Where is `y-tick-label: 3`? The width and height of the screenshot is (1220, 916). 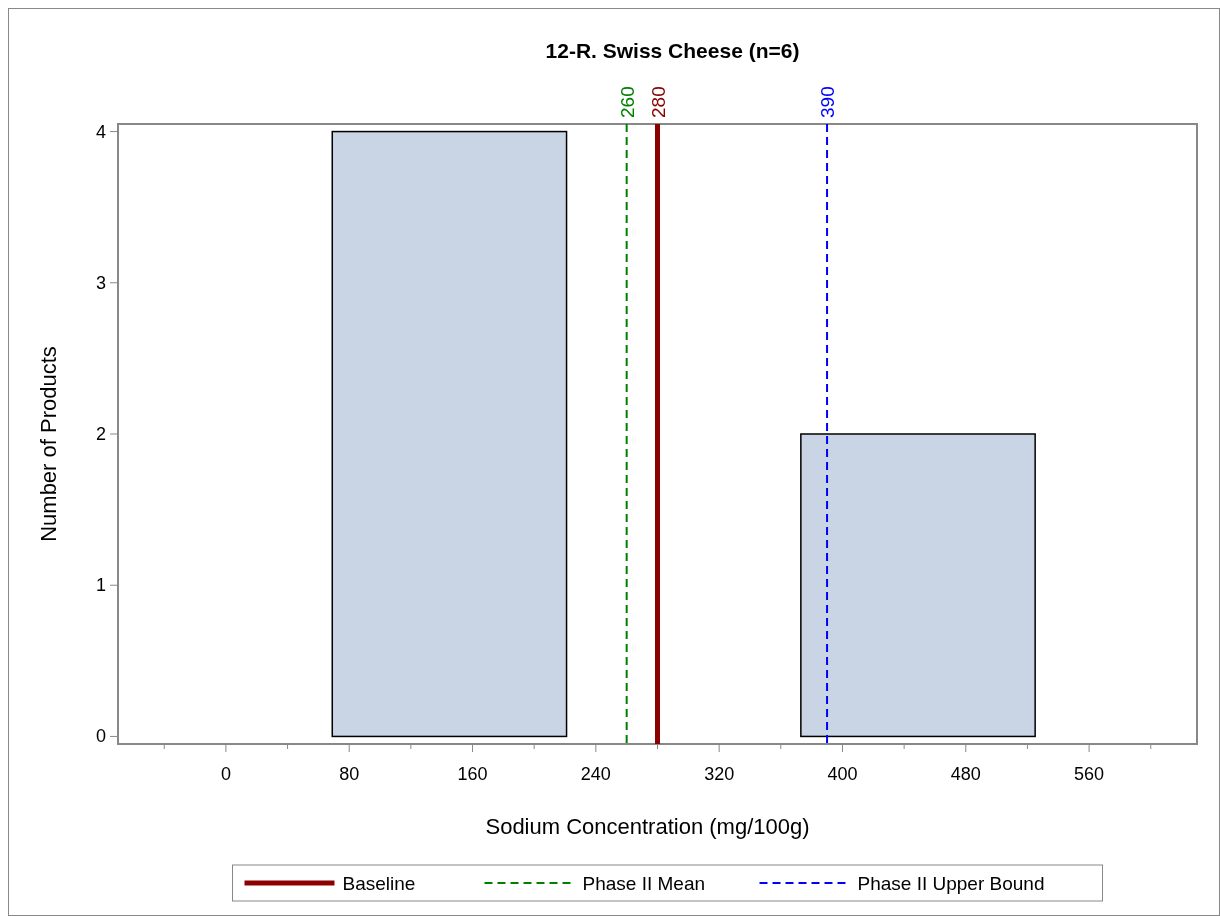 y-tick-label: 3 is located at coordinates (100, 282).